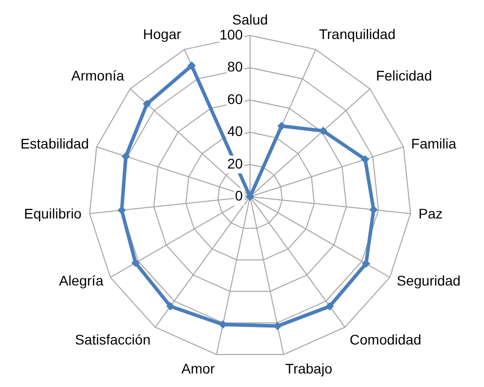 The width and height of the screenshot is (484, 387). I want to click on spoke-label: Equilibrio, so click(53, 213).